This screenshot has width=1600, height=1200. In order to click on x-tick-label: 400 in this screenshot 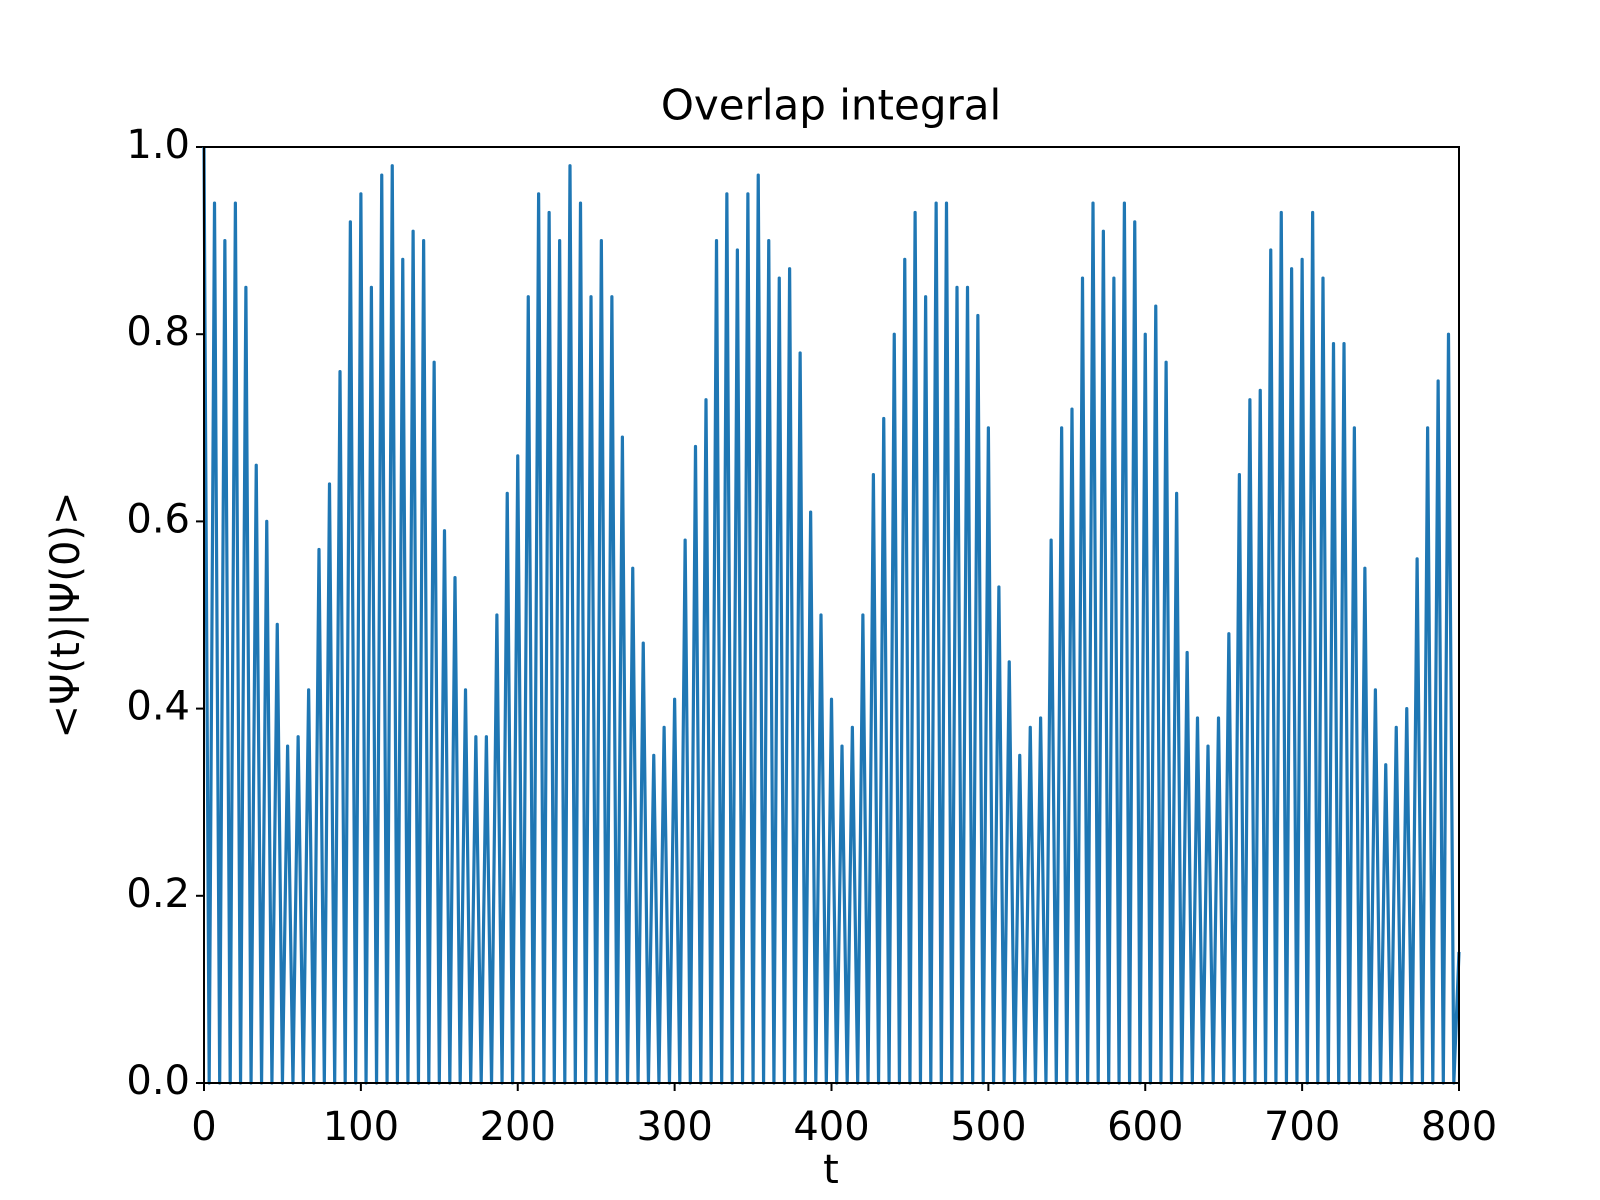, I will do `click(831, 1127)`.